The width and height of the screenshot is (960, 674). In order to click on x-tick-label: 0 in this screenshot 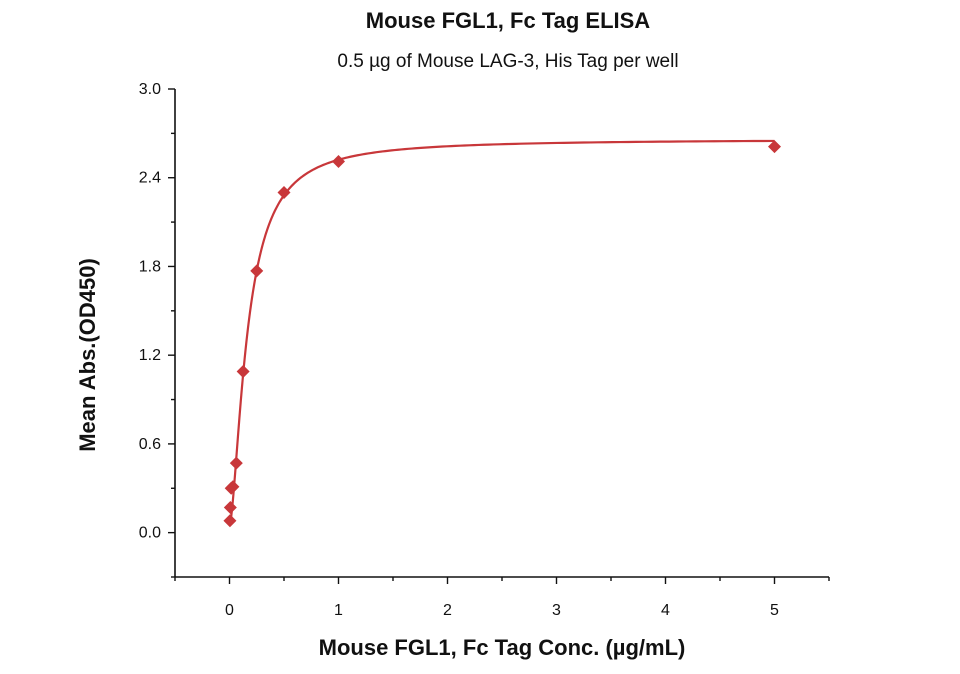, I will do `click(229, 610)`.